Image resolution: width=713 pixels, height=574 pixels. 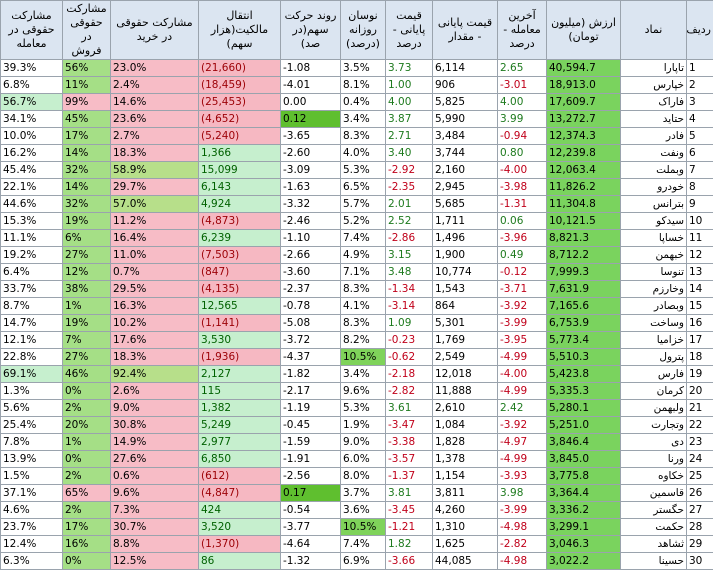 I want to click on table-cell: سیدکو, so click(x=653, y=221).